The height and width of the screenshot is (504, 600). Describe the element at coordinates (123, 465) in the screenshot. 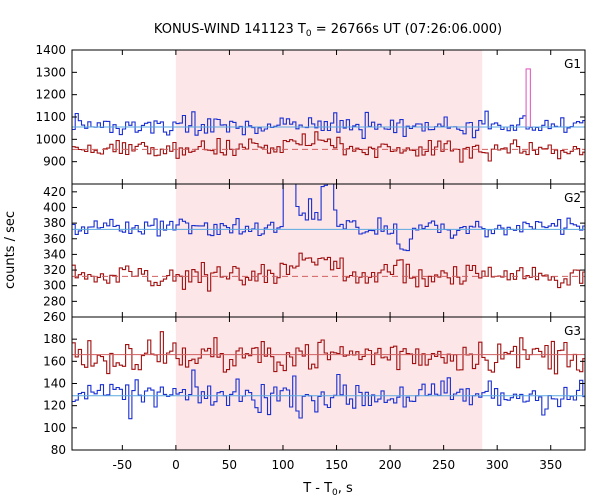

I see `x-tick-label: -50` at that location.